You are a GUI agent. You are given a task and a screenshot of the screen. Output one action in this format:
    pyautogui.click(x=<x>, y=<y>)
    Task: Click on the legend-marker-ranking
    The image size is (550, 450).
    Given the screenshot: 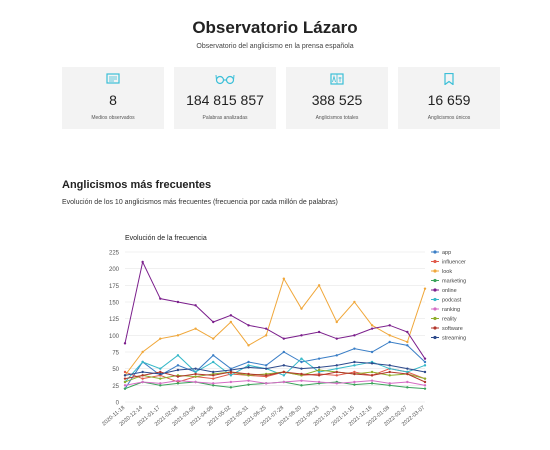 What is the action you would take?
    pyautogui.click(x=435, y=309)
    